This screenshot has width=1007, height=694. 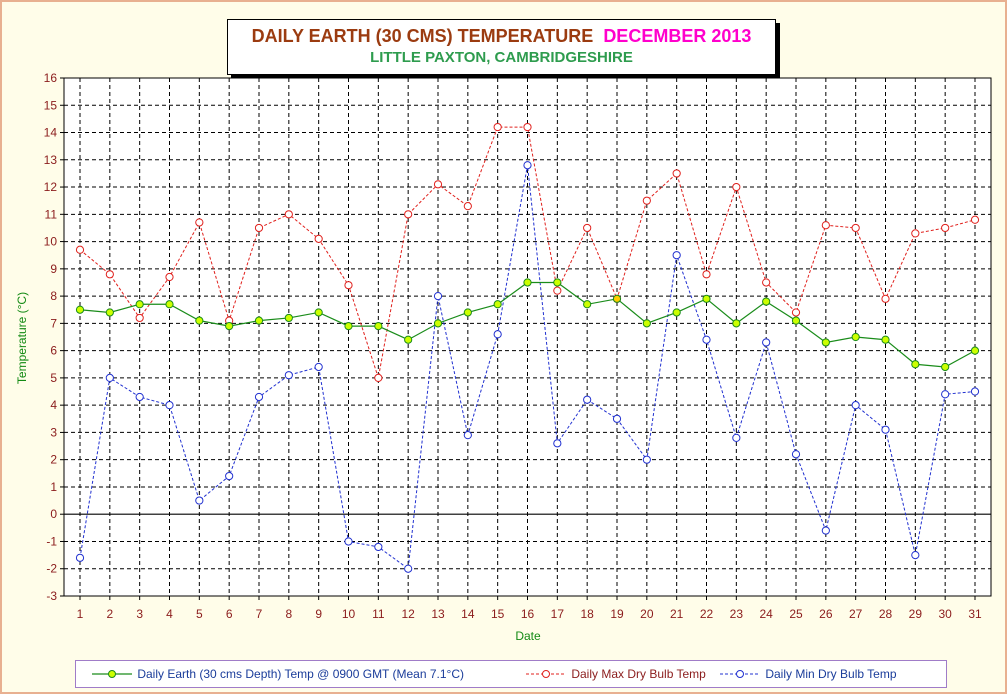 What do you see at coordinates (856, 614) in the screenshot?
I see `x-tick-label: 27` at bounding box center [856, 614].